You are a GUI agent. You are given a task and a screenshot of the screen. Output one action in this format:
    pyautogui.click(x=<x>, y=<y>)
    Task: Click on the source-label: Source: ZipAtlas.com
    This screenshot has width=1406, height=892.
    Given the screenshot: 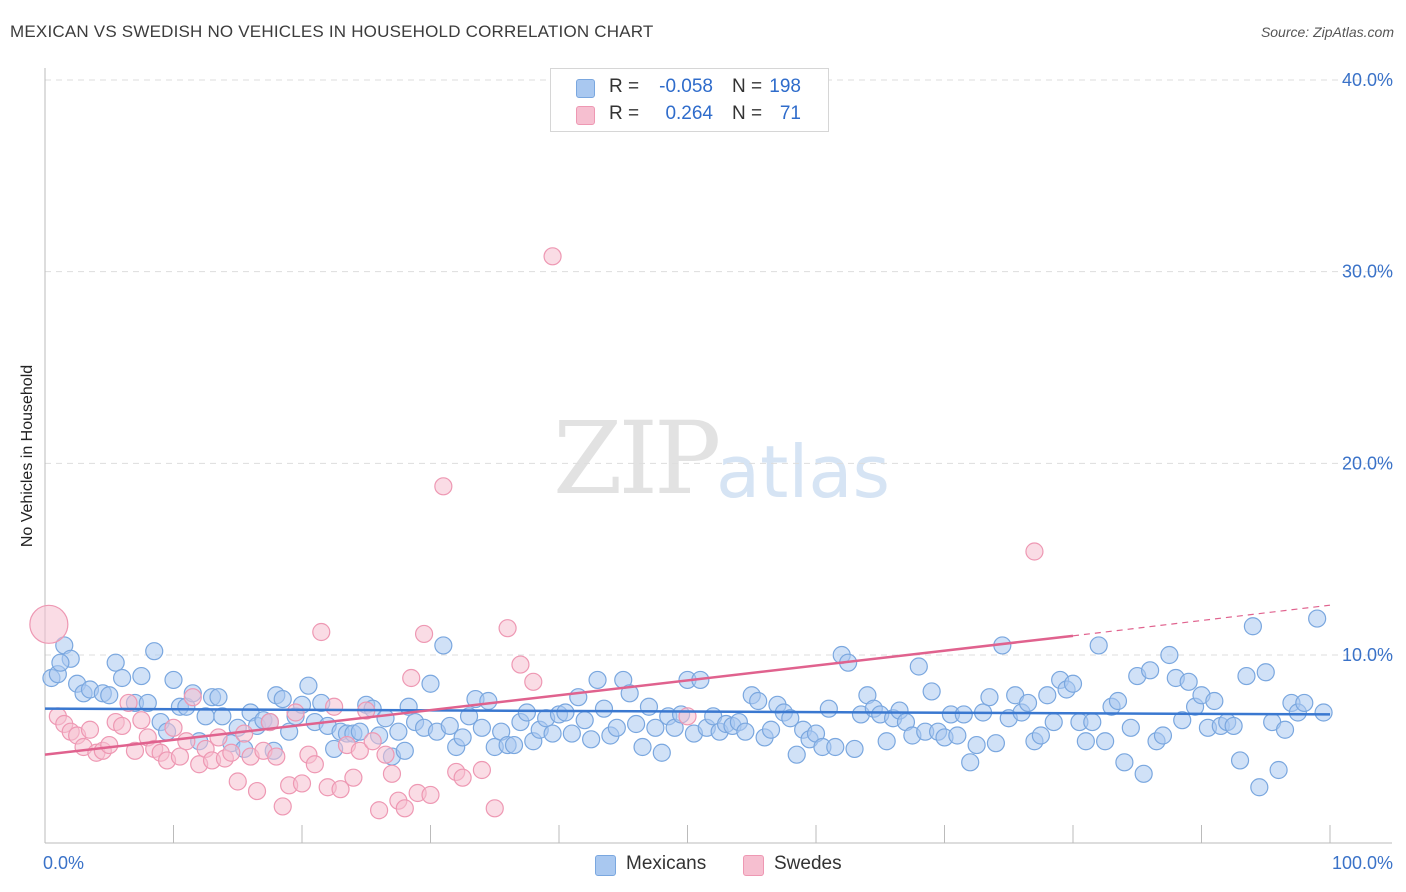 What is the action you would take?
    pyautogui.click(x=1327, y=32)
    